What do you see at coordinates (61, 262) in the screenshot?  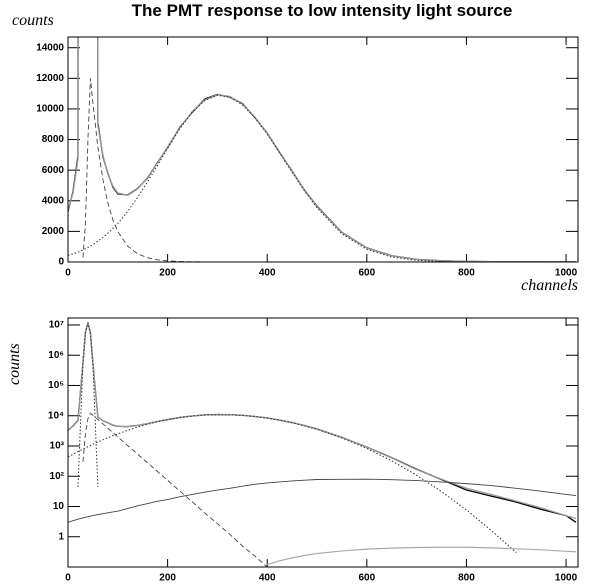 I see `y-tick-label: 0` at bounding box center [61, 262].